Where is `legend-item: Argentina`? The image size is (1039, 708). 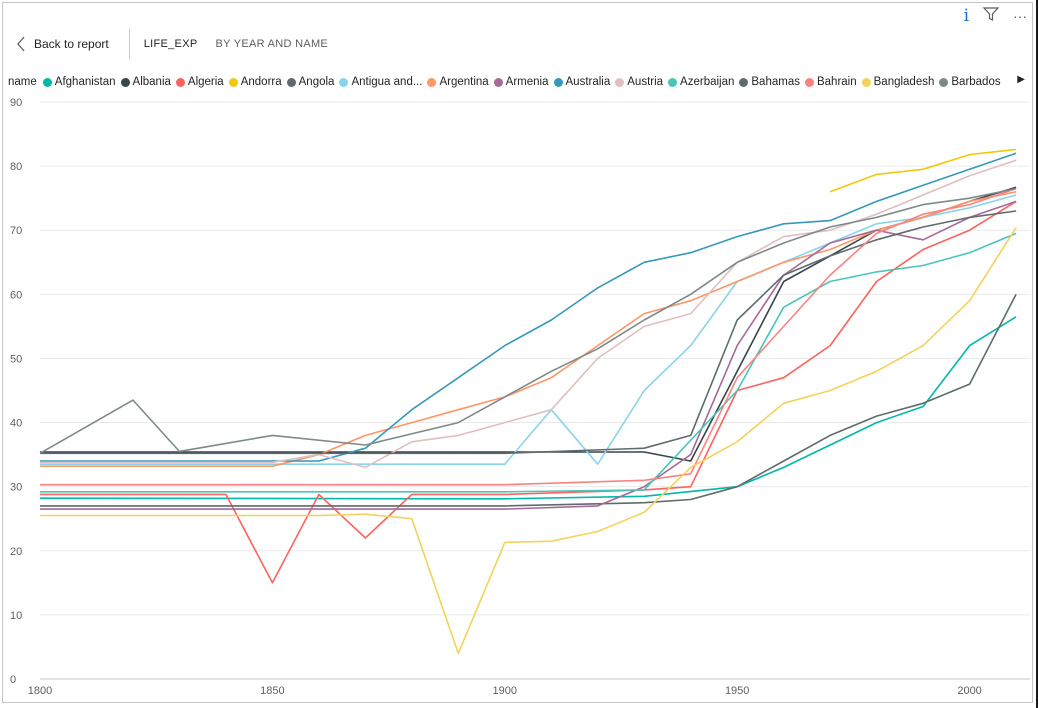
legend-item: Argentina is located at coordinates (458, 82).